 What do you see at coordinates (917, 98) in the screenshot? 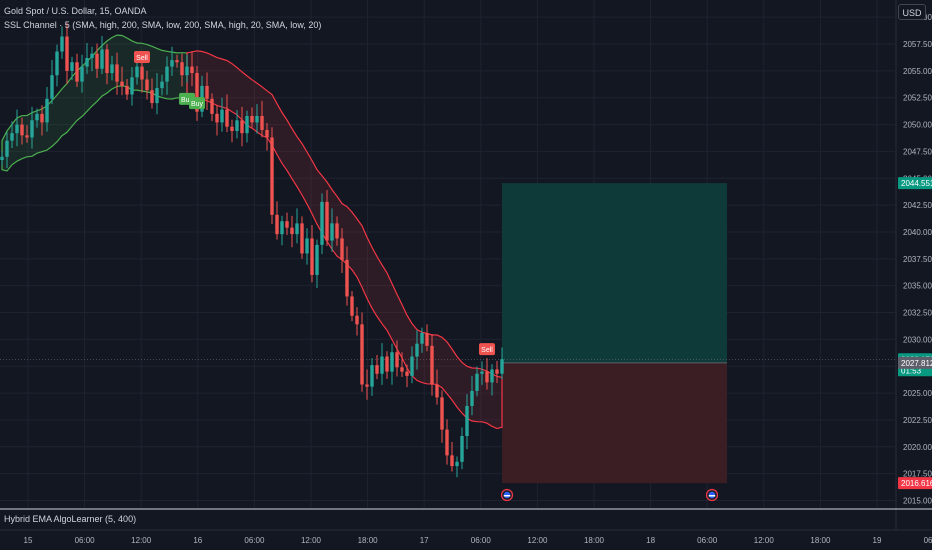
I see `y-tick-label: 2052.500` at bounding box center [917, 98].